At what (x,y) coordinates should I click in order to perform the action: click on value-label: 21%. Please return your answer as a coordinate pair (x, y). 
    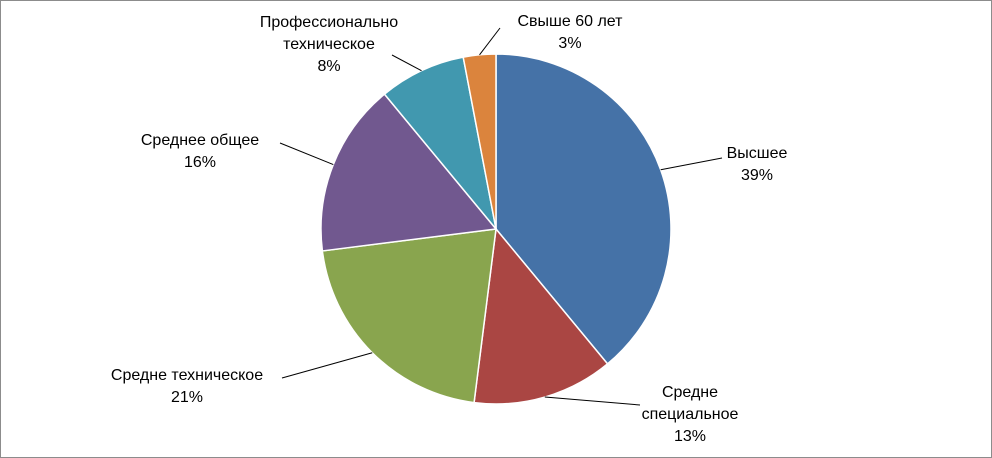
    Looking at the image, I should click on (187, 397).